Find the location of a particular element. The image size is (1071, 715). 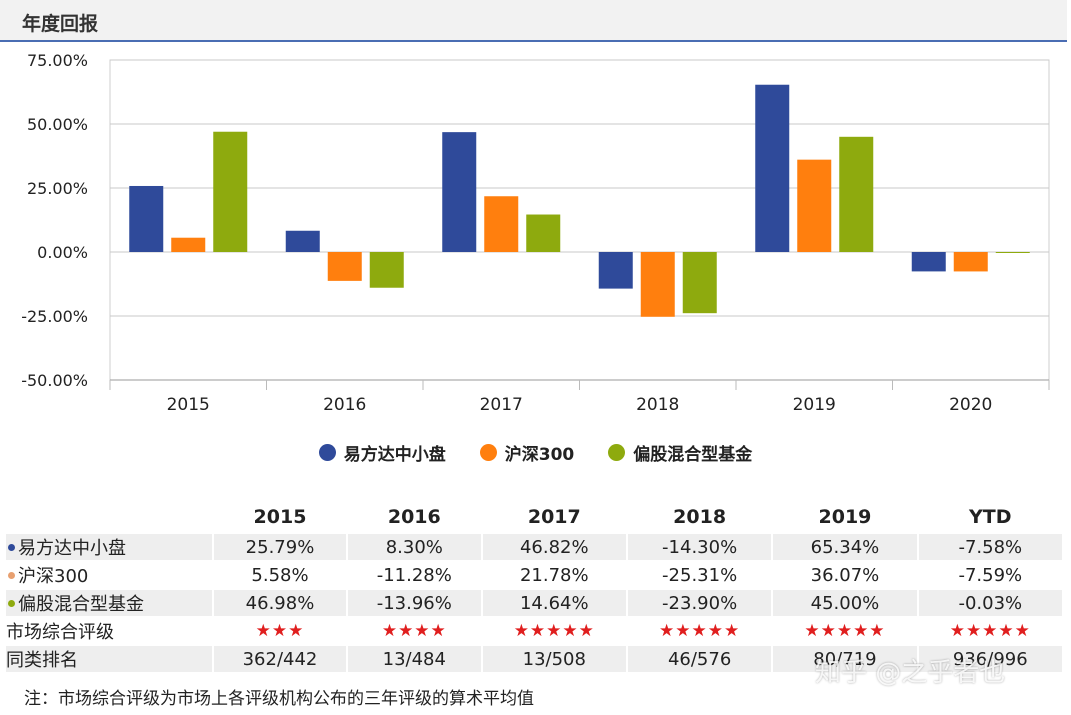

table-row: 市场综合评级 ★★★ ★★★★ ★★★★★ ★★★★★ ★★★★★ ★★★★★ is located at coordinates (534, 631).